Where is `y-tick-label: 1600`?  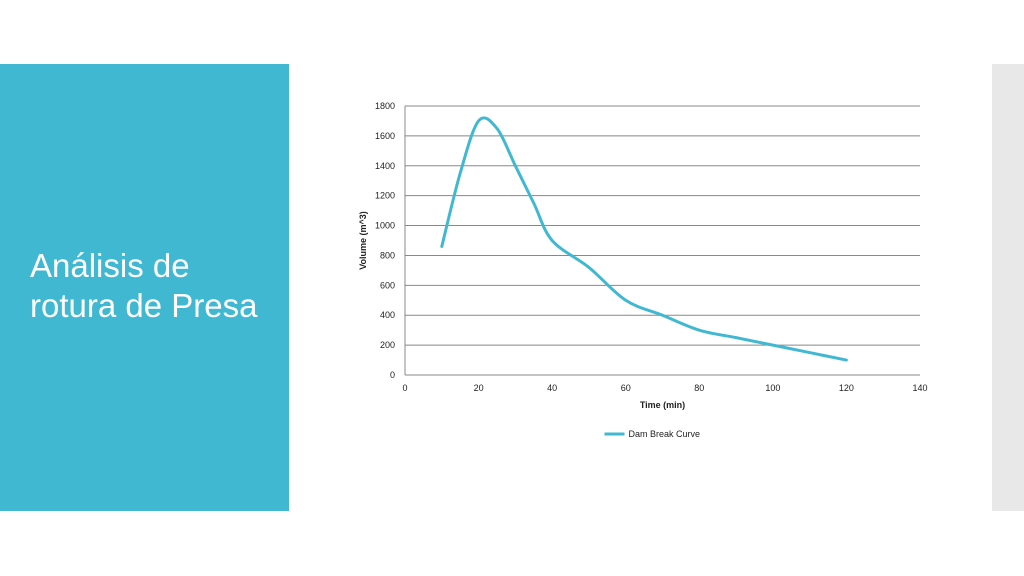
y-tick-label: 1600 is located at coordinates (385, 136).